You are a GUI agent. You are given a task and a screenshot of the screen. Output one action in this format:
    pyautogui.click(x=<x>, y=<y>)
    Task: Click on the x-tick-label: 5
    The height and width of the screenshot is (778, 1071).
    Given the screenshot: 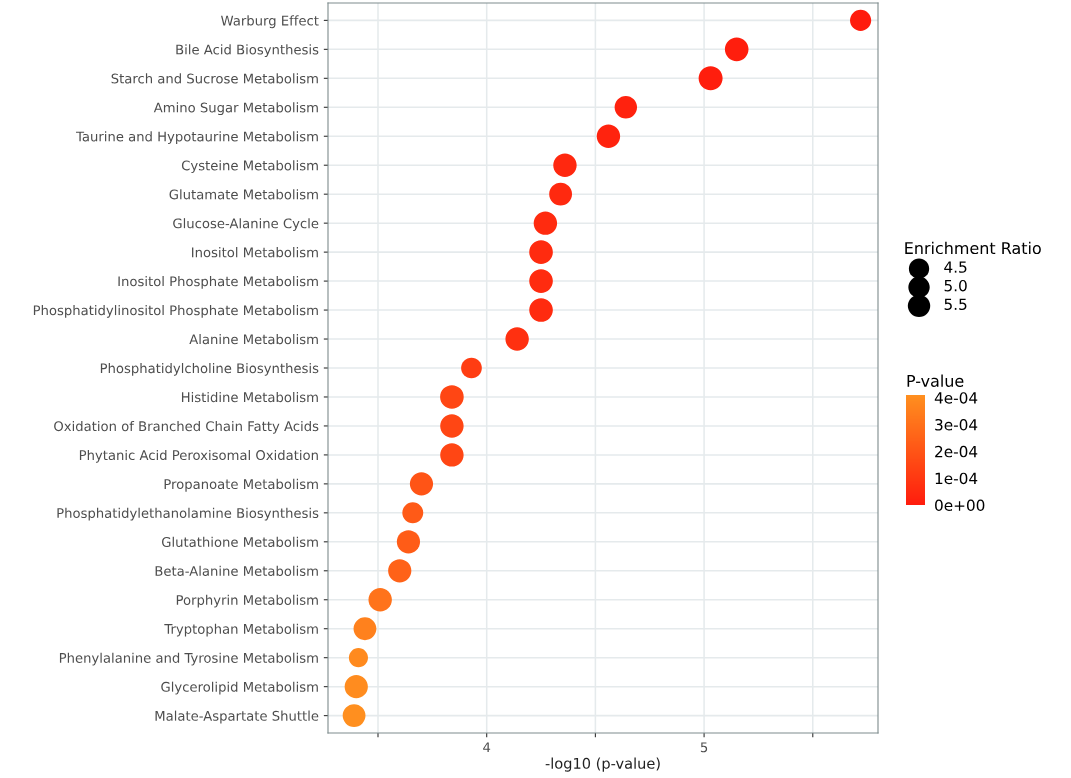 What is the action you would take?
    pyautogui.click(x=704, y=747)
    